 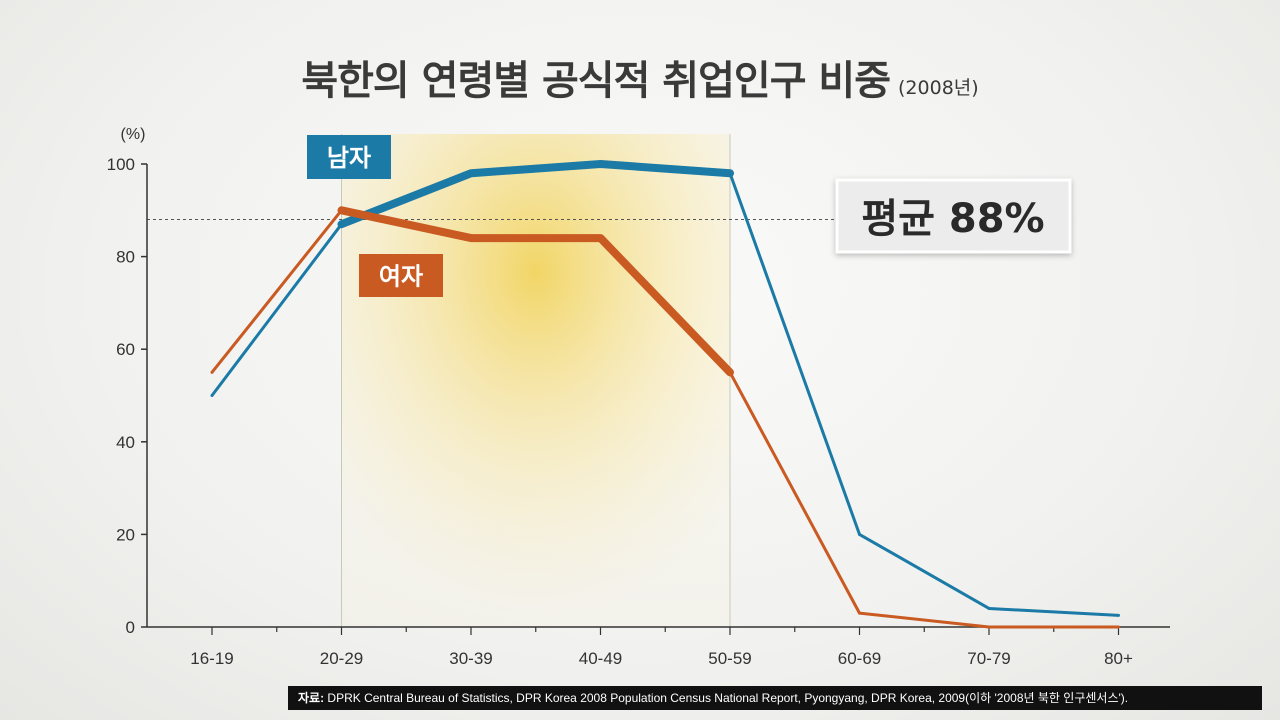 I want to click on average-label: 평균 88%, so click(x=952, y=219).